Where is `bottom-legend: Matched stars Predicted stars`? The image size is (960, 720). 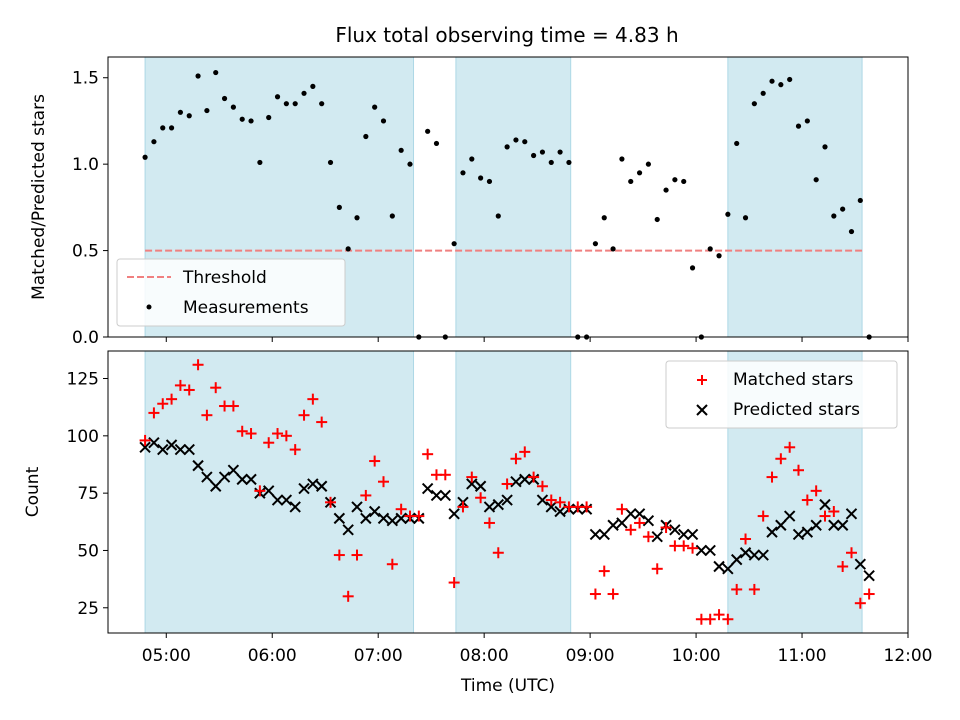
bottom-legend: Matched stars Predicted stars is located at coordinates (781, 394).